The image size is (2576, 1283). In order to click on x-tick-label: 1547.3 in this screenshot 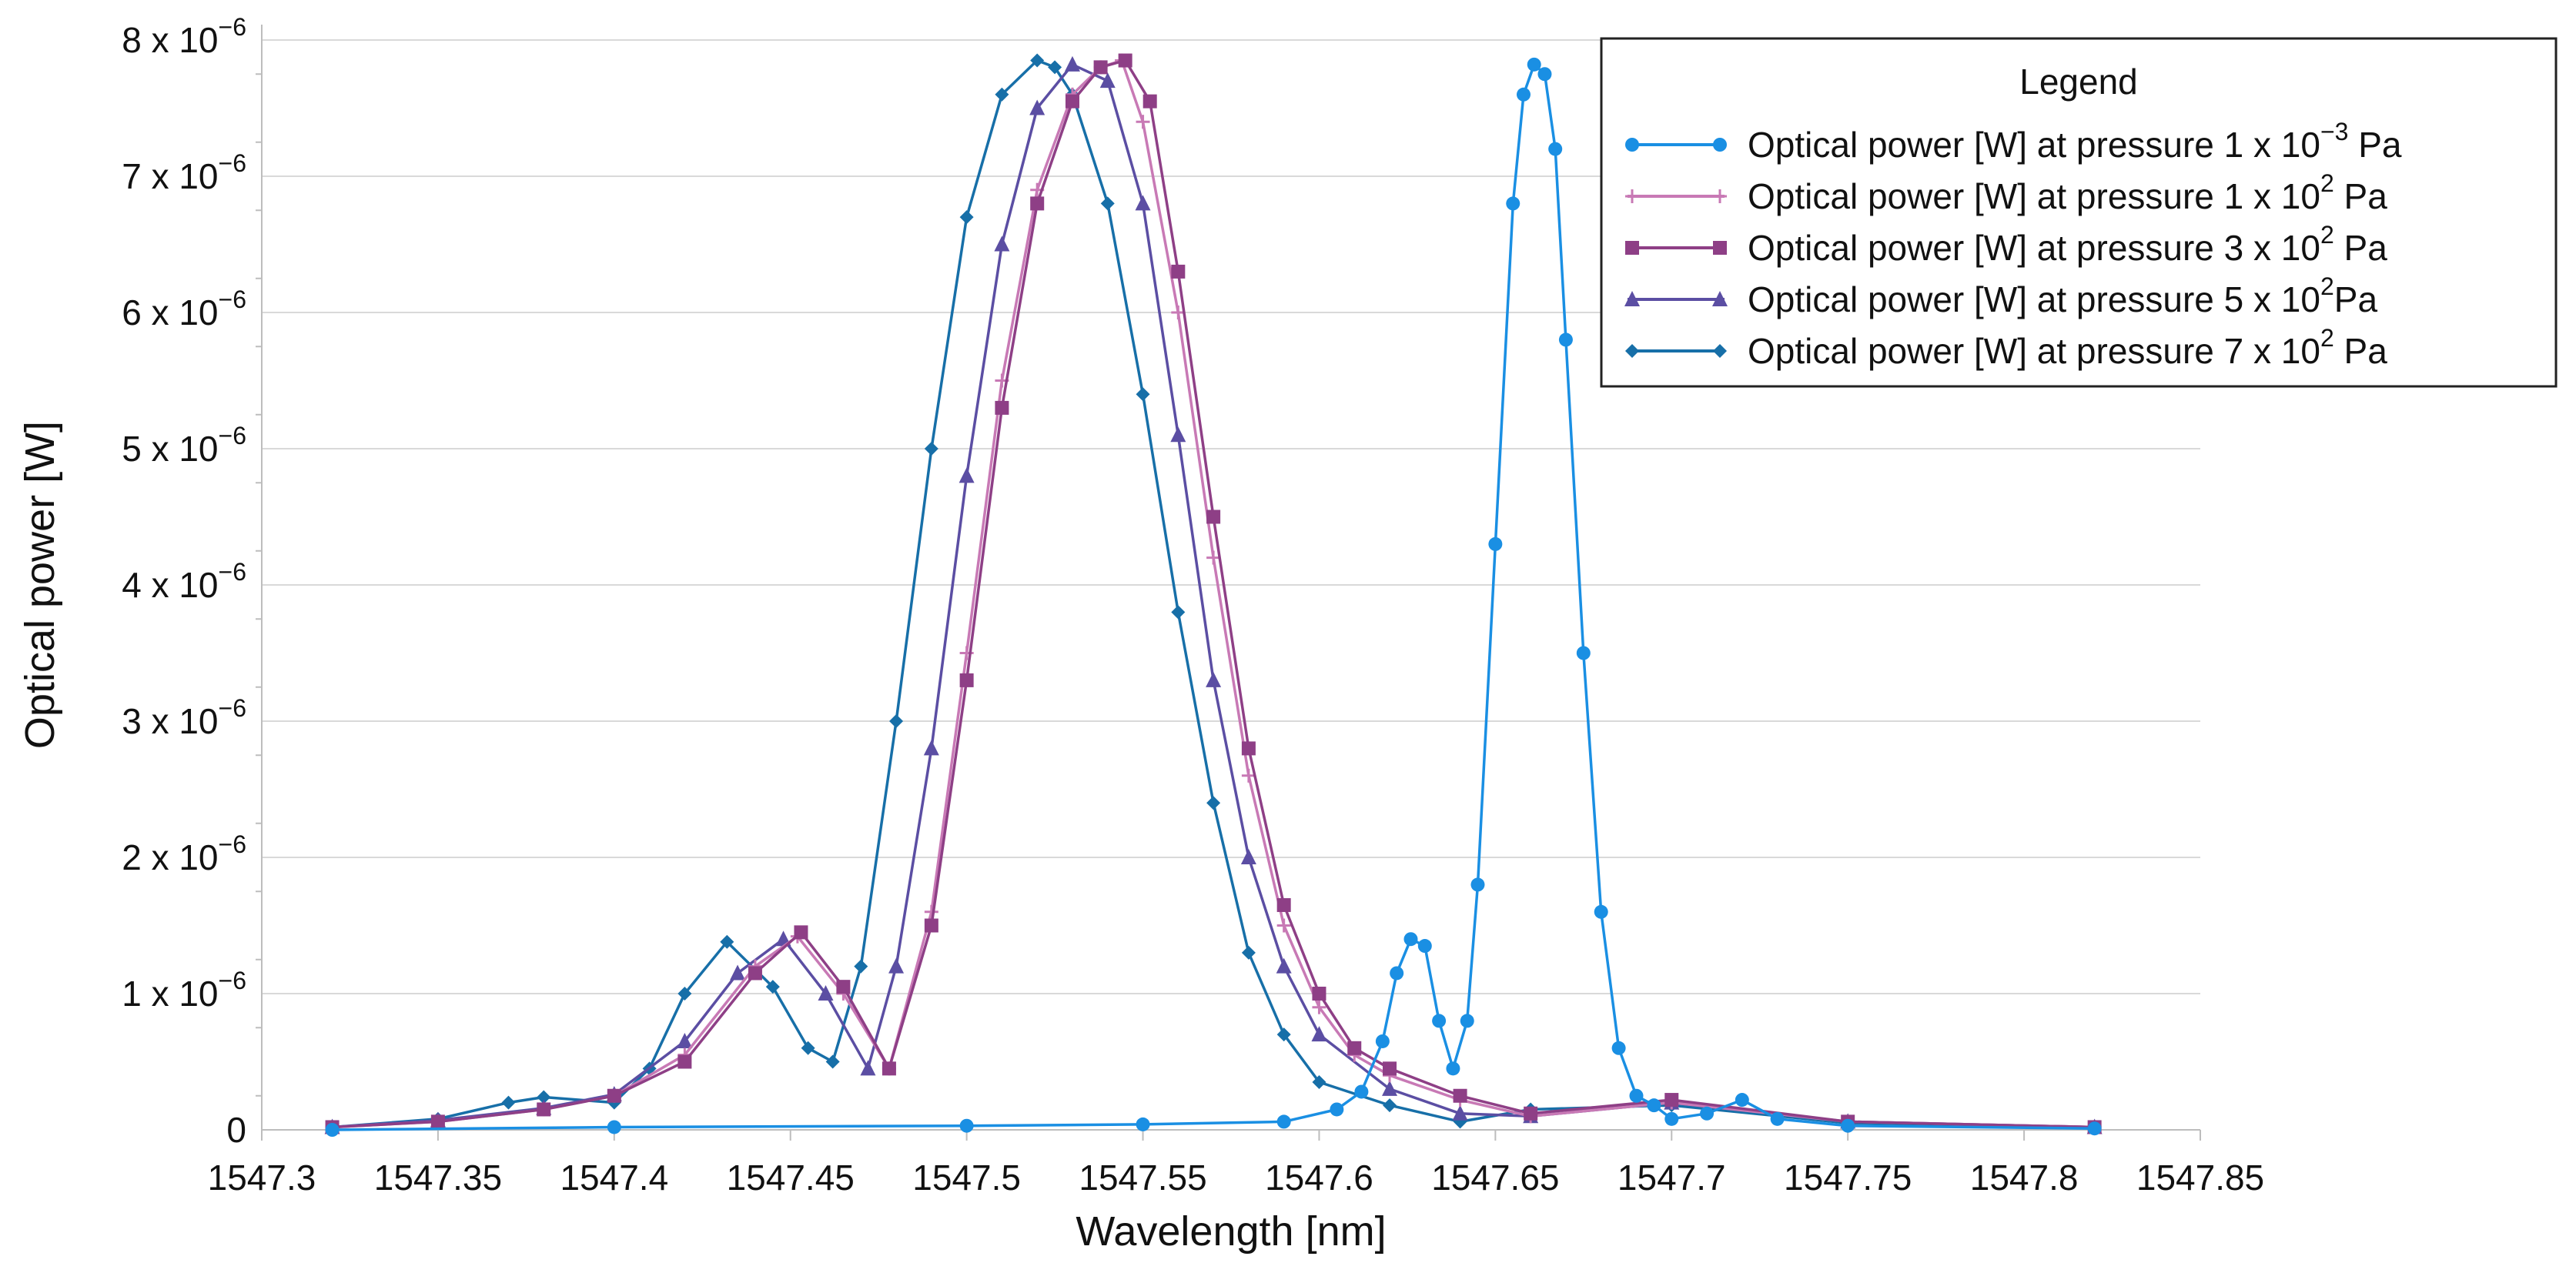, I will do `click(262, 1178)`.